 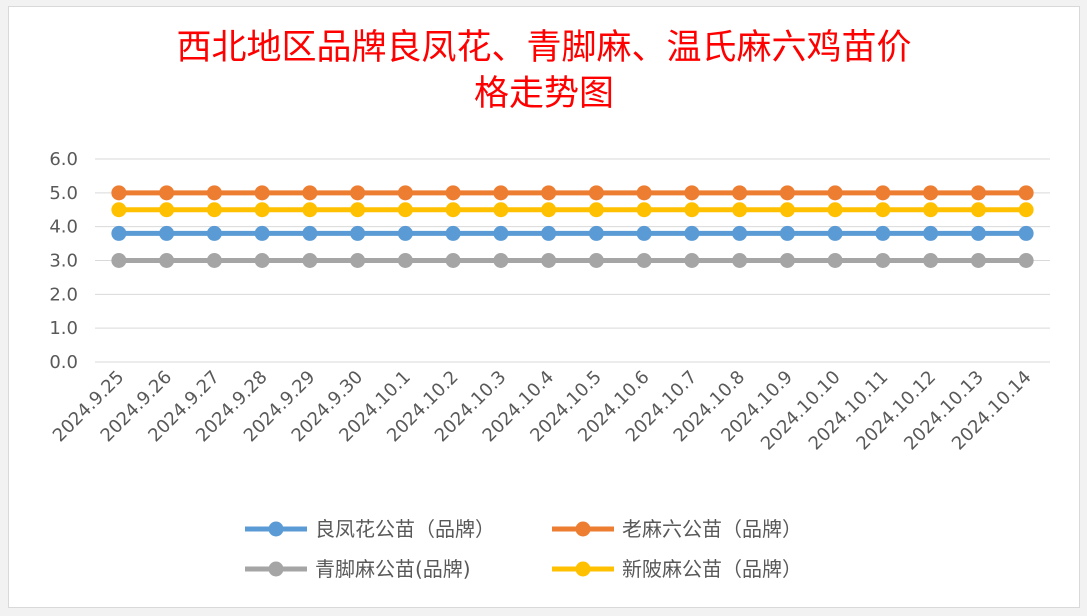 What do you see at coordinates (63, 193) in the screenshot?
I see `y-tick-label: 5.0` at bounding box center [63, 193].